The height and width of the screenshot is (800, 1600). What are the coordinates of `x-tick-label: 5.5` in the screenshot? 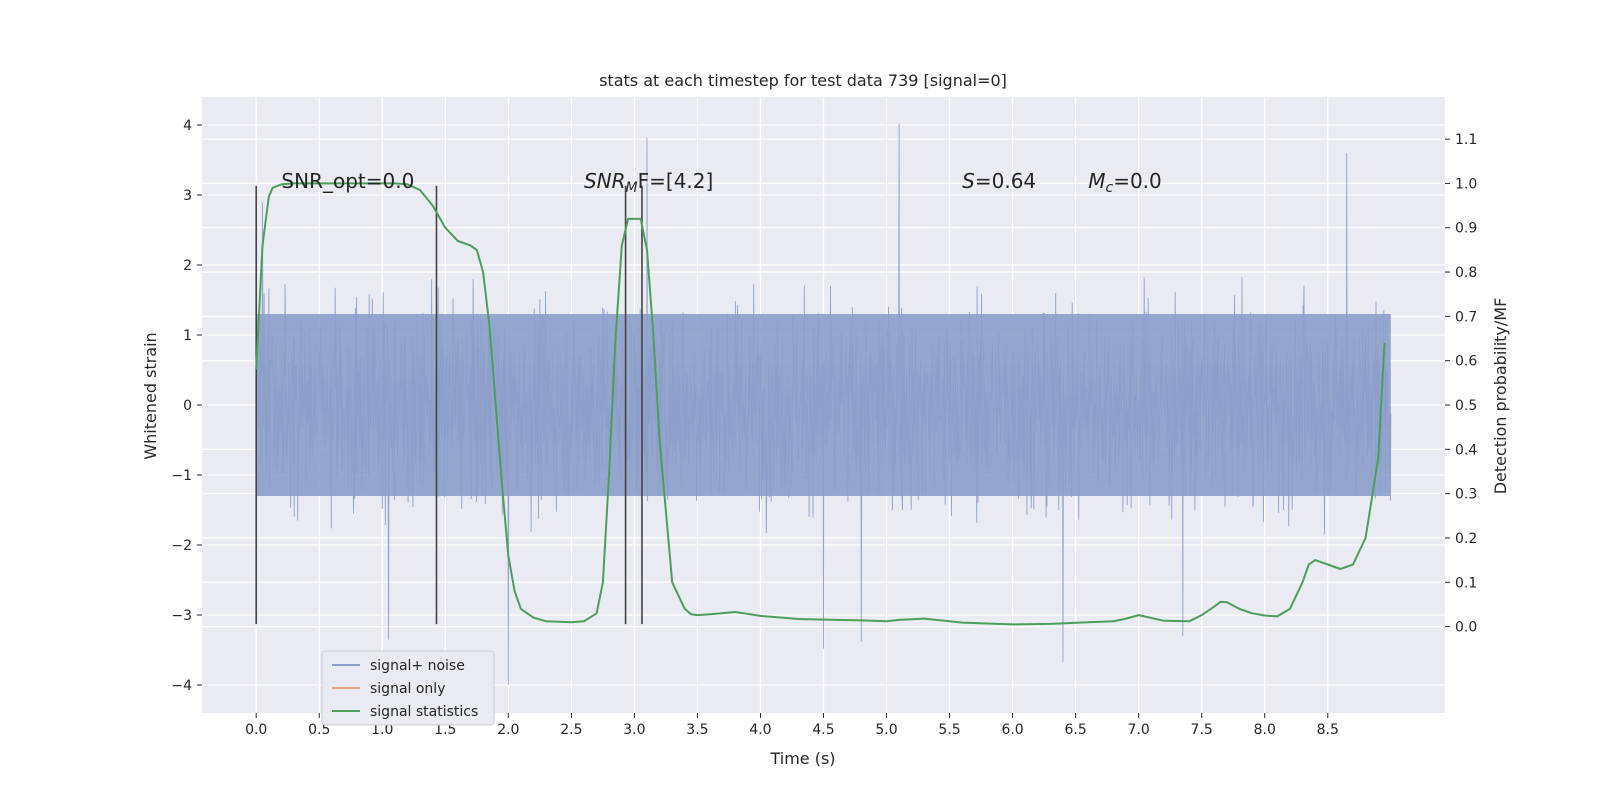 It's located at (949, 730).